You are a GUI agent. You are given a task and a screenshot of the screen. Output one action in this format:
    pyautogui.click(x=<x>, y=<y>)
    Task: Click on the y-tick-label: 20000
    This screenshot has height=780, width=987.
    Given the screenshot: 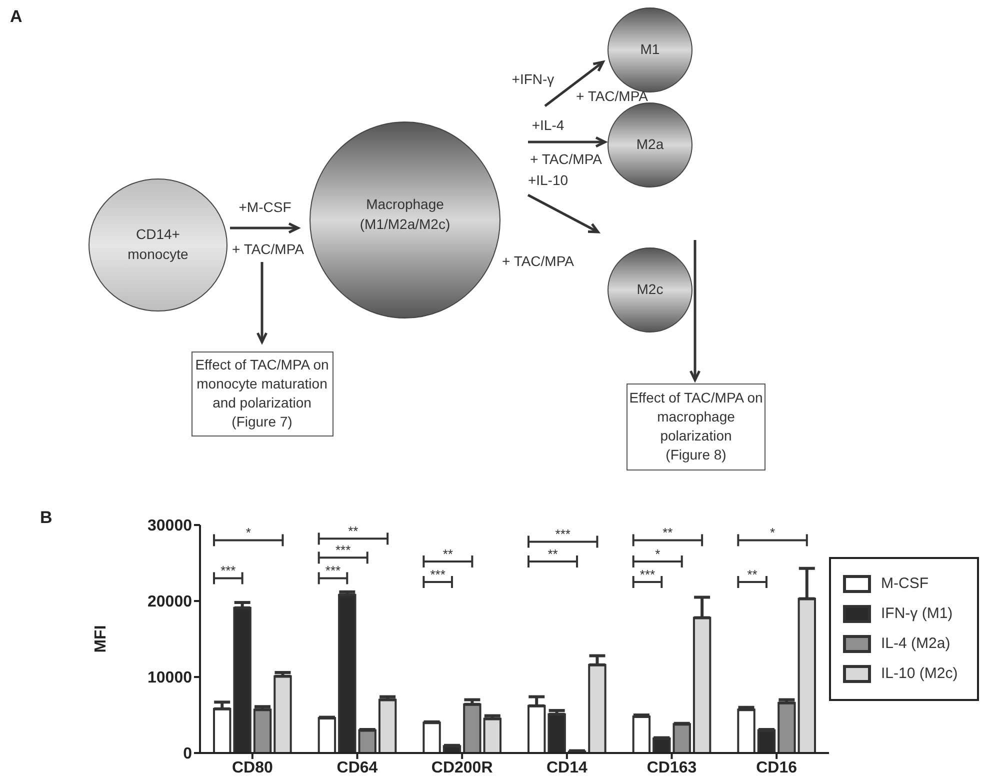 What is the action you would take?
    pyautogui.click(x=170, y=602)
    